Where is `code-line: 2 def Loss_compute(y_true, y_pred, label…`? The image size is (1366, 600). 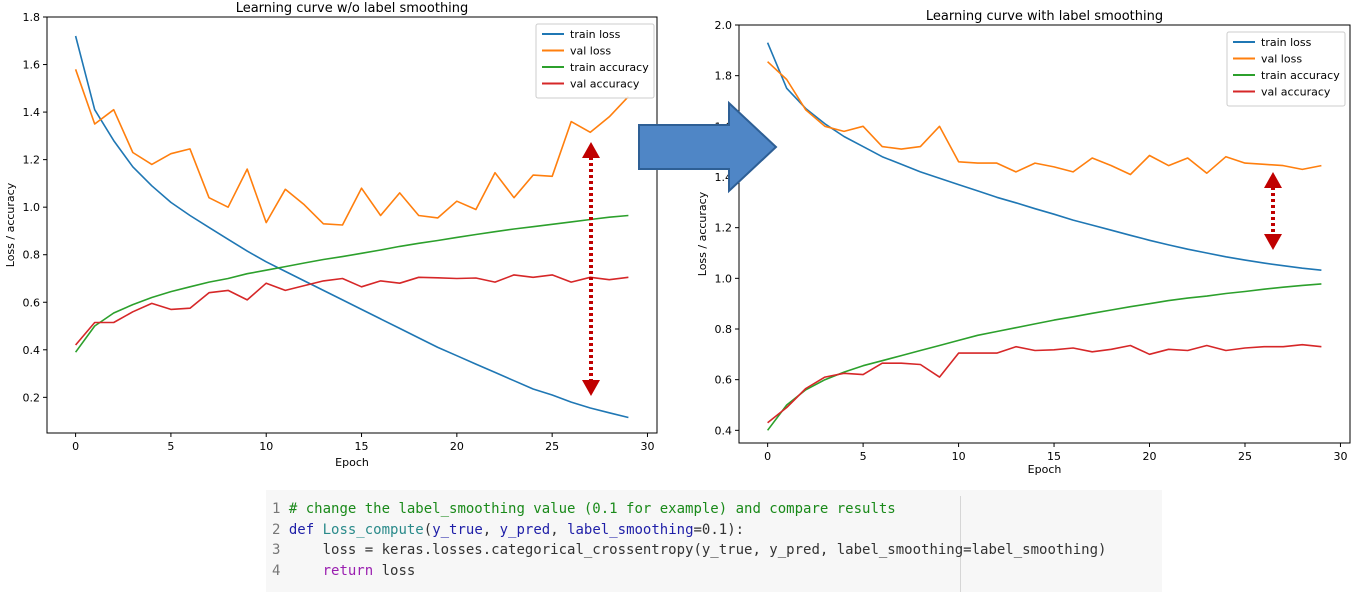
code-line: 2 def Loss_compute(y_true, y_pred, label… is located at coordinates (508, 530).